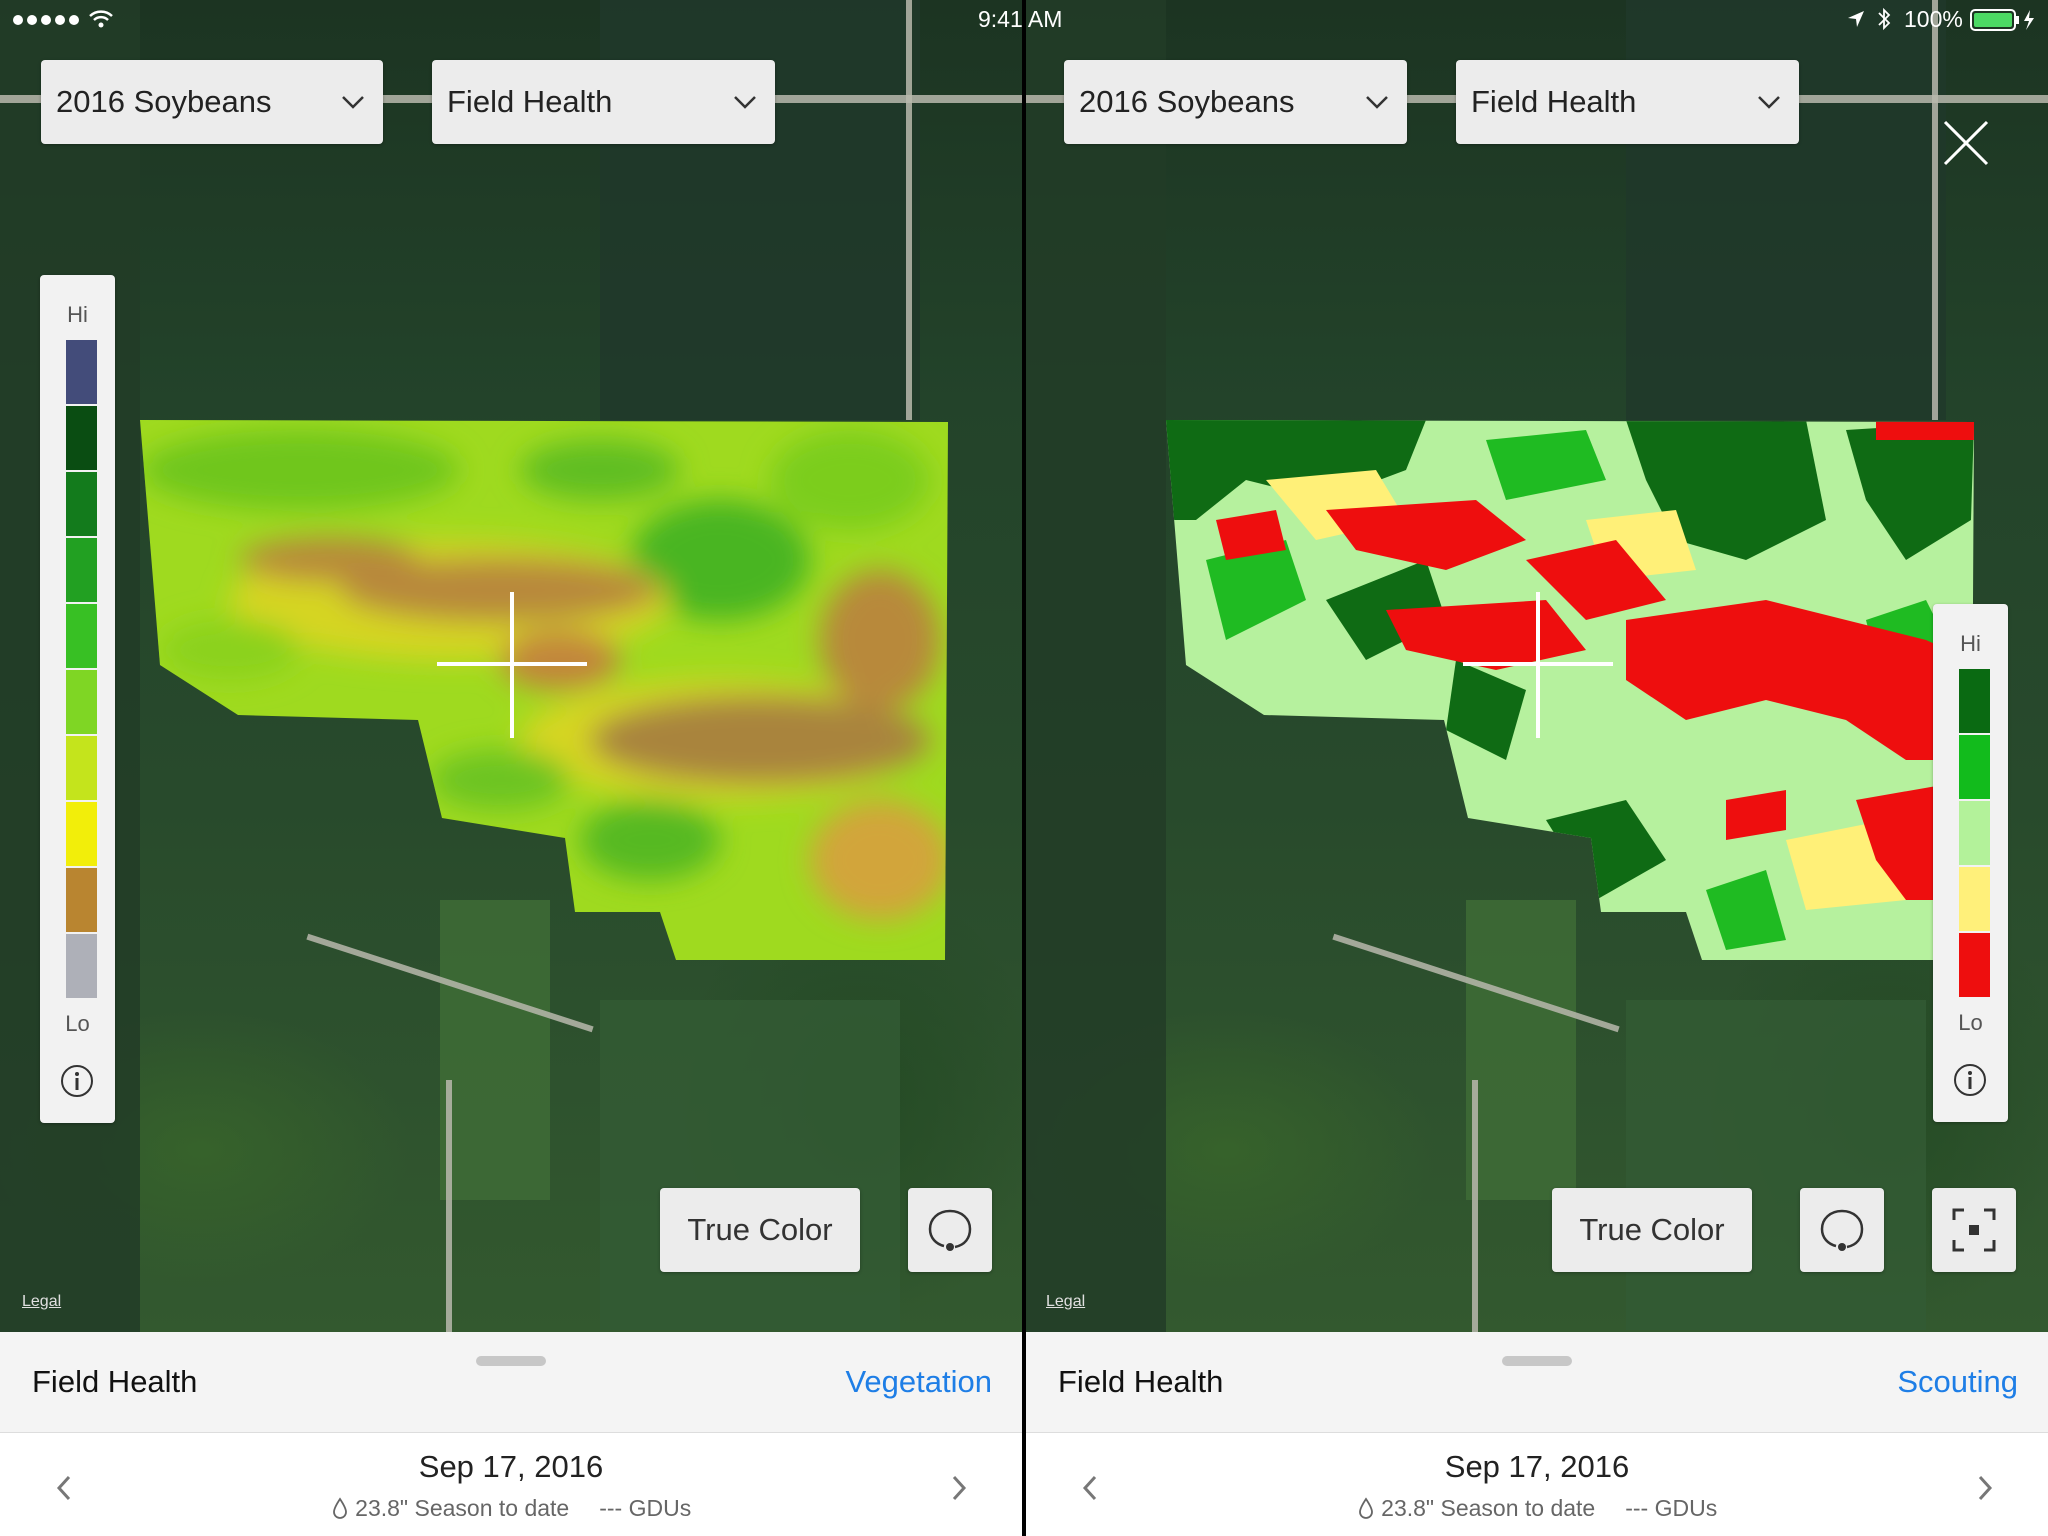 This screenshot has height=1536, width=2048. I want to click on scouting-overlay, so click(1570, 690).